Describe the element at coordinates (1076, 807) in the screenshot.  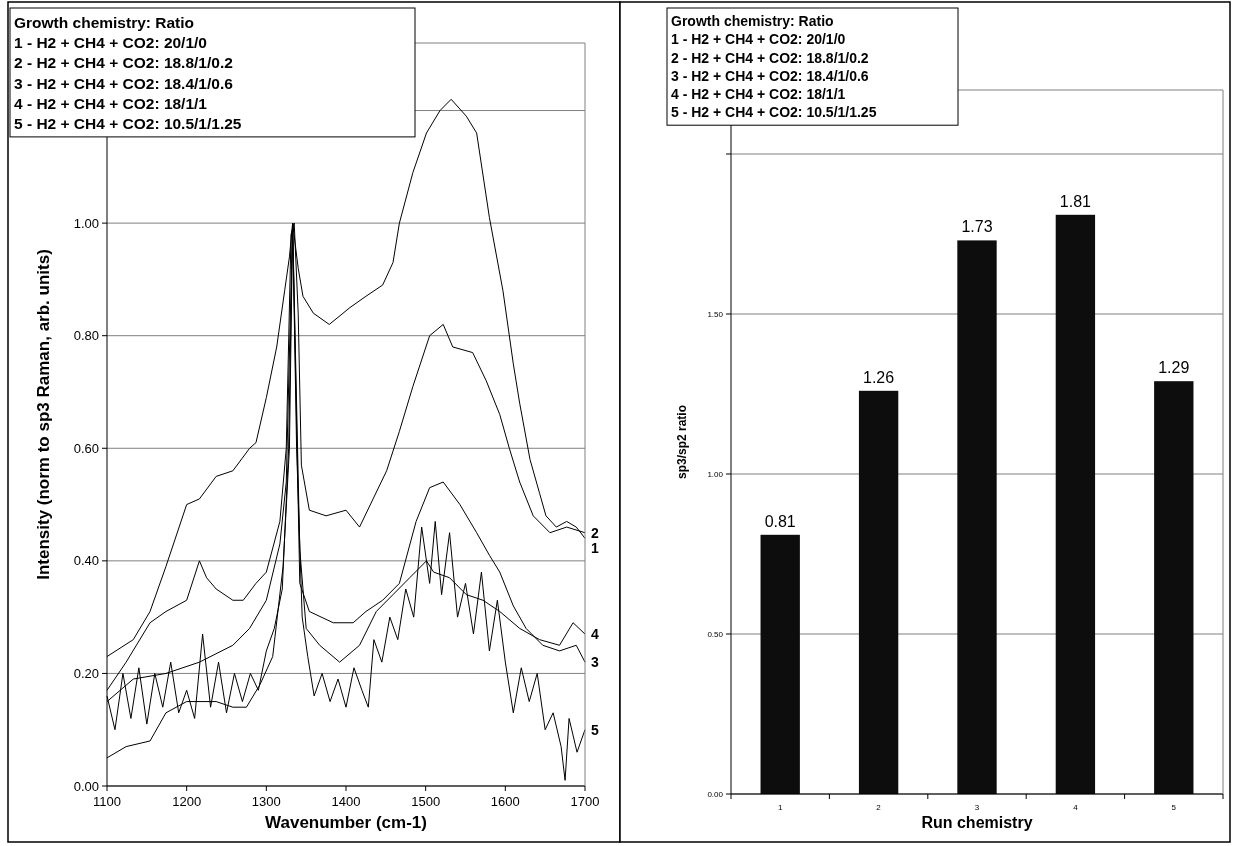
I see `x-tick-label: 4` at that location.